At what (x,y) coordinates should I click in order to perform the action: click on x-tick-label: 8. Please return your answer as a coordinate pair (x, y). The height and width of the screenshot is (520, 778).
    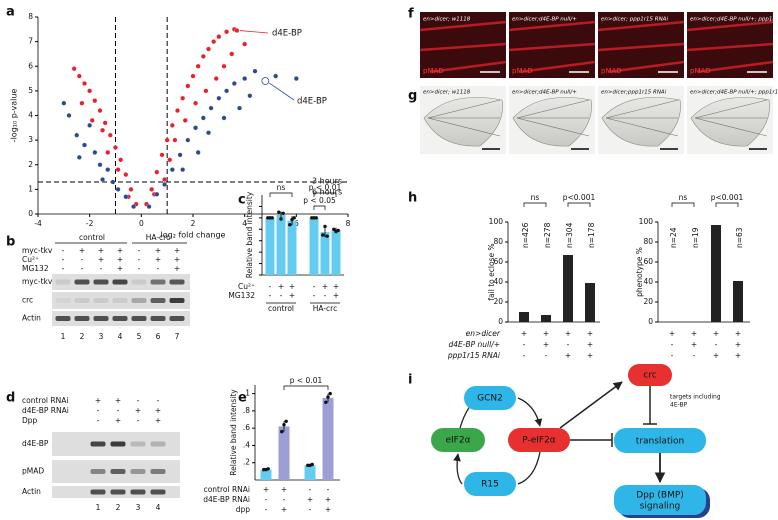
    Looking at the image, I should click on (348, 223).